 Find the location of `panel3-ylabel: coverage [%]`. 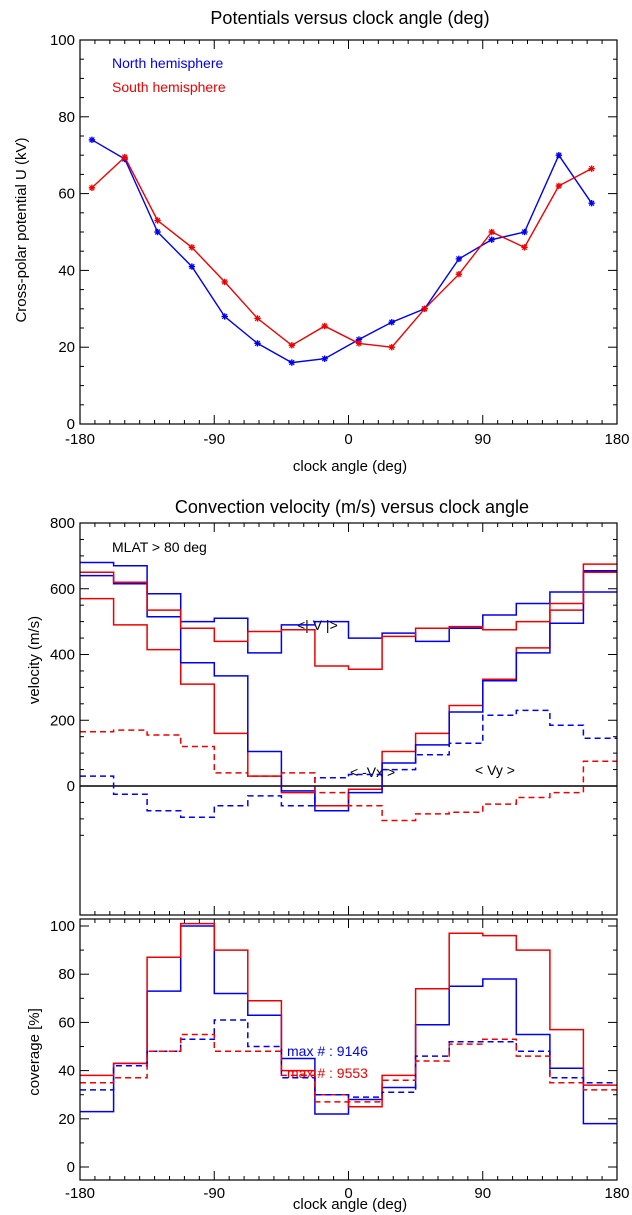

panel3-ylabel: coverage [%] is located at coordinates (34, 1052).